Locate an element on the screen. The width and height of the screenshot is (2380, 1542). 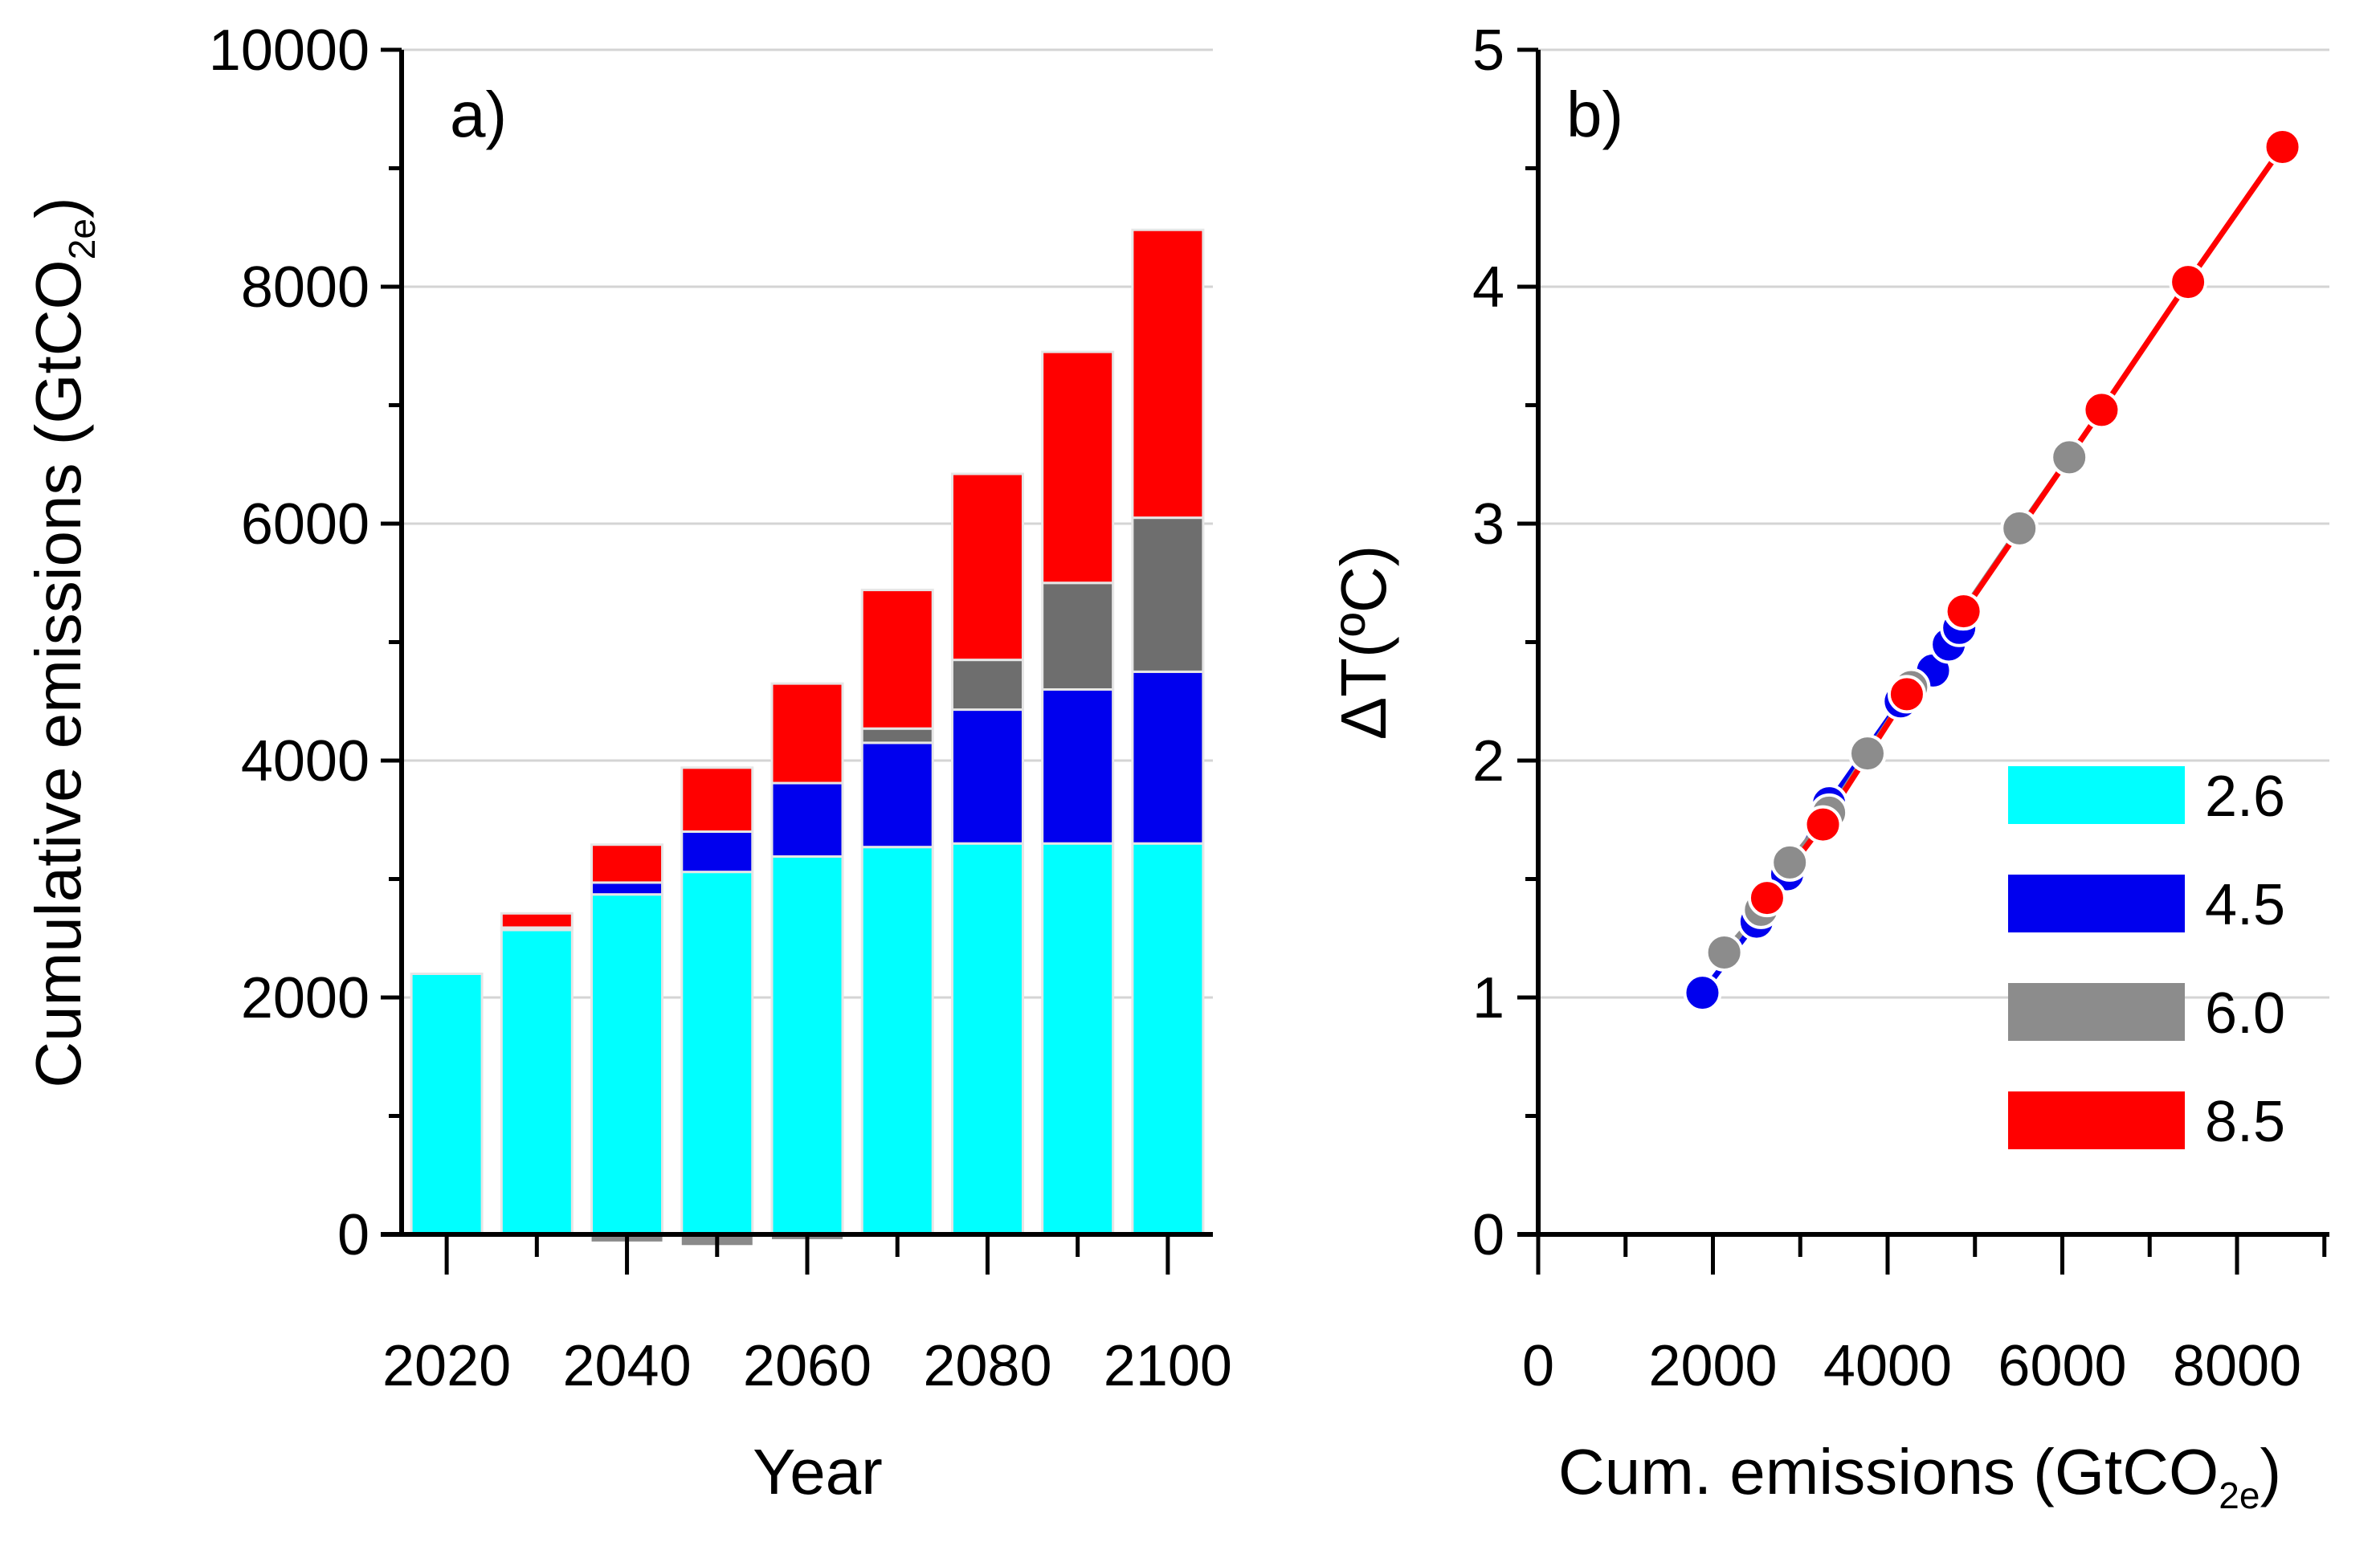
panel-a-y-tick-label: 10000 is located at coordinates (289, 50).